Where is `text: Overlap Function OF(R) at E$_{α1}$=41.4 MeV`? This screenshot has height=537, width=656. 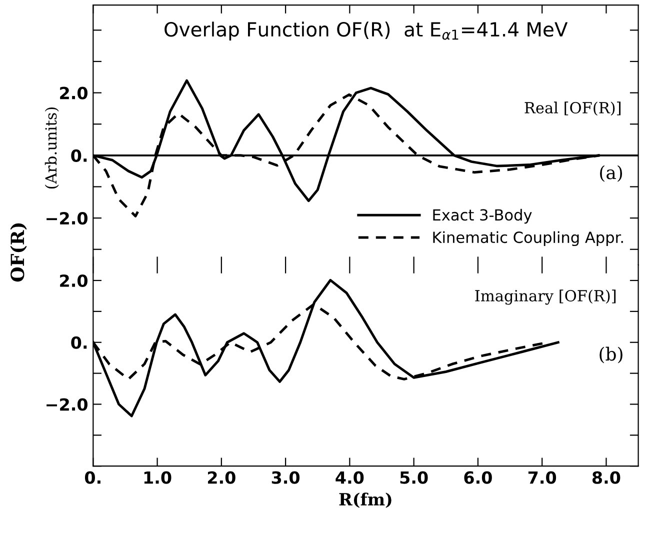
text: Overlap Function OF(R) at E$_{α1}$=41.4 MeV is located at coordinates (366, 31).